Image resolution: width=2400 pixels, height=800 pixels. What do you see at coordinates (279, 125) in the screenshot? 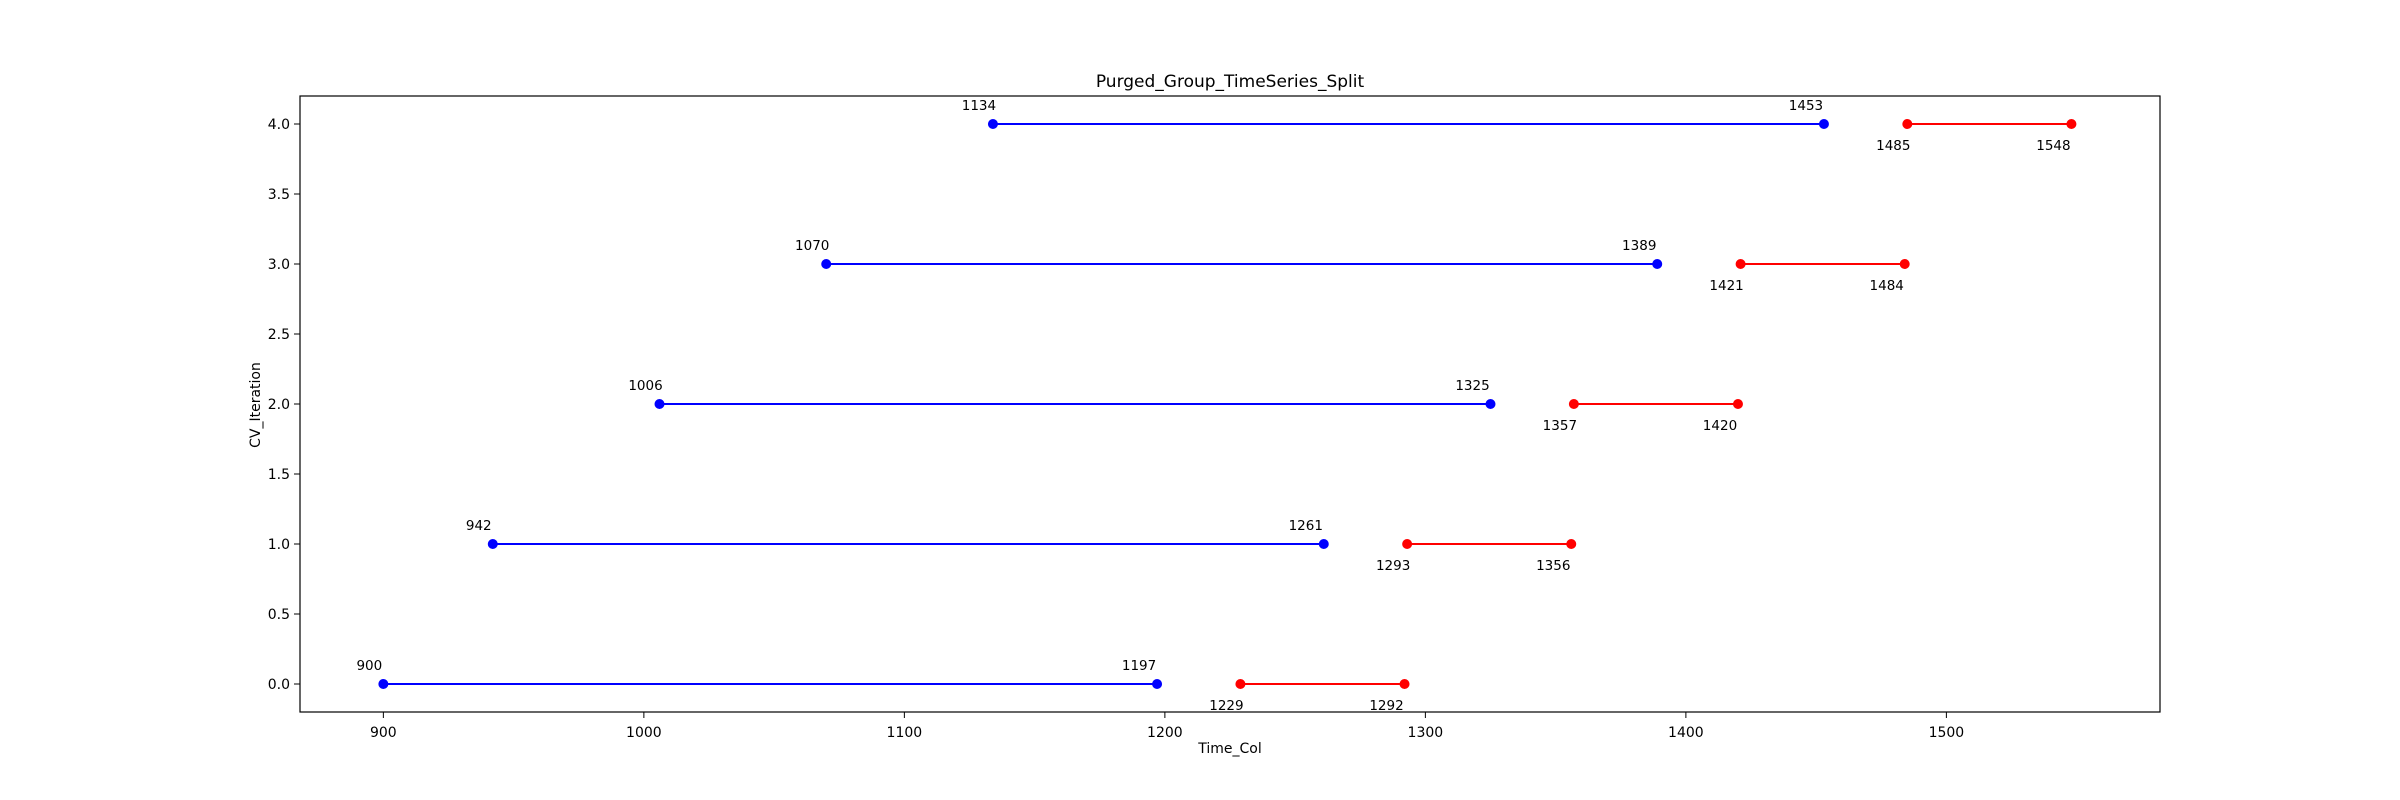
I see `y-tick-label: 4.0` at bounding box center [279, 125].